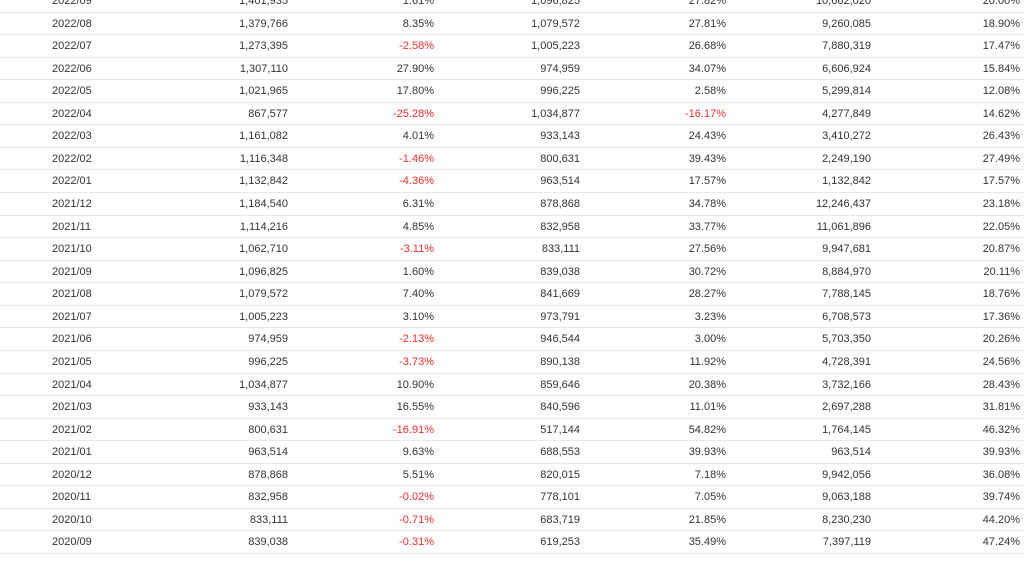 The height and width of the screenshot is (564, 1024). I want to click on month-cell: 2022/06, so click(72, 68).